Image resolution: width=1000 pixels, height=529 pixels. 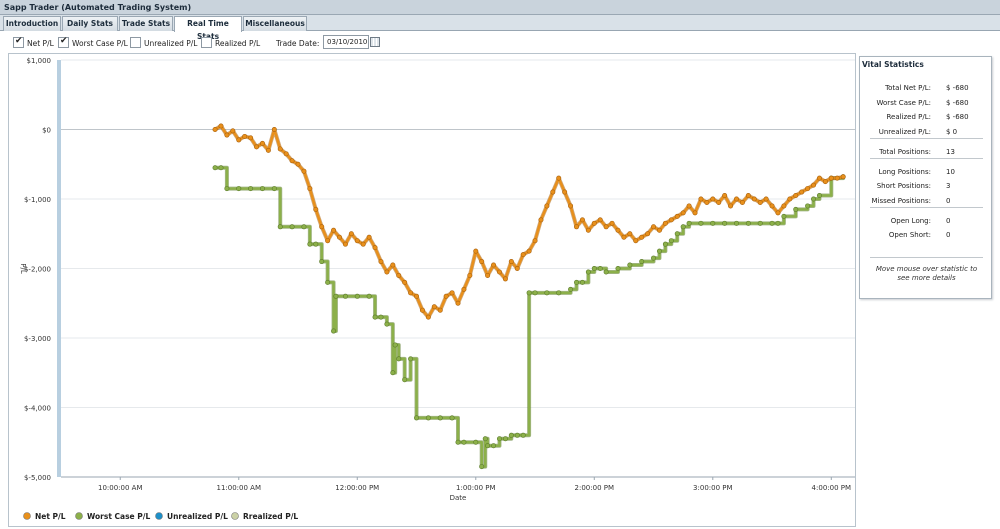 What do you see at coordinates (375, 42) in the screenshot?
I see `calendar-icon` at bounding box center [375, 42].